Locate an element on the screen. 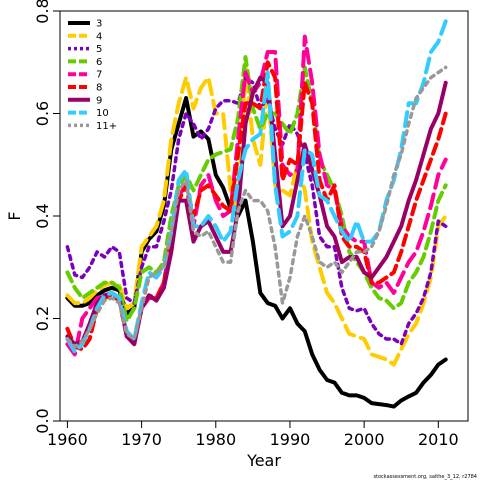 The width and height of the screenshot is (480, 480). y-axis: 0.0 0.2 0.4 0.6 0.8 is located at coordinates (46, 217).